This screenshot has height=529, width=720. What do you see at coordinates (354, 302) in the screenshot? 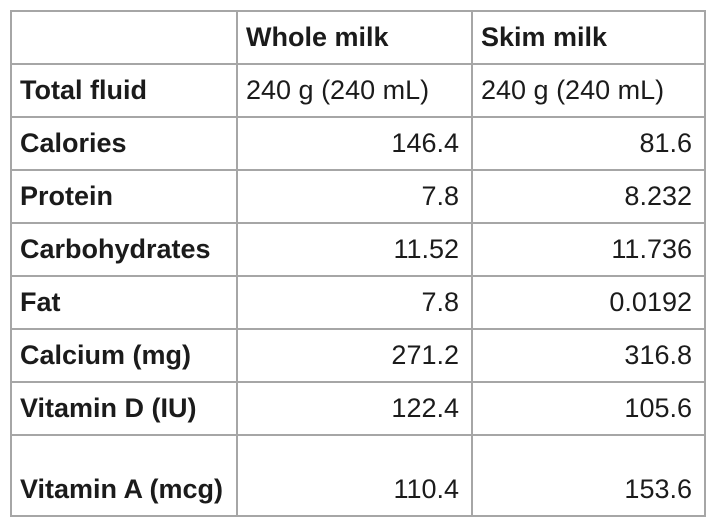
I see `cell-whole-fat: 7.8` at bounding box center [354, 302].